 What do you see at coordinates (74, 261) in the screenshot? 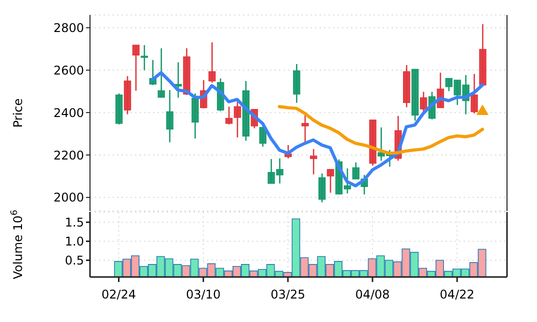
I see `y-tick-label: 0.5` at bounding box center [74, 261].